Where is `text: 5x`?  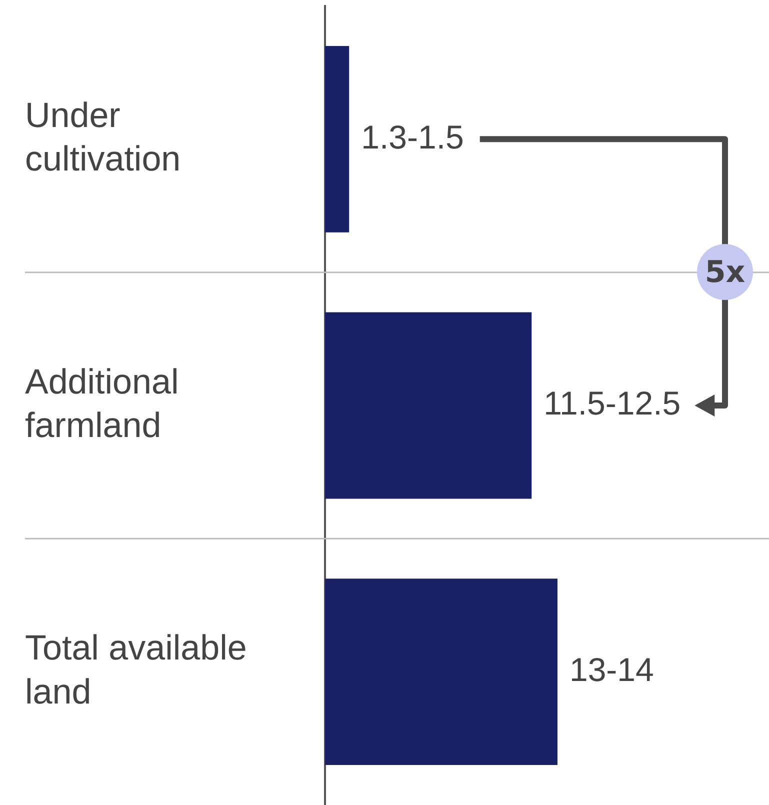 text: 5x is located at coordinates (725, 272).